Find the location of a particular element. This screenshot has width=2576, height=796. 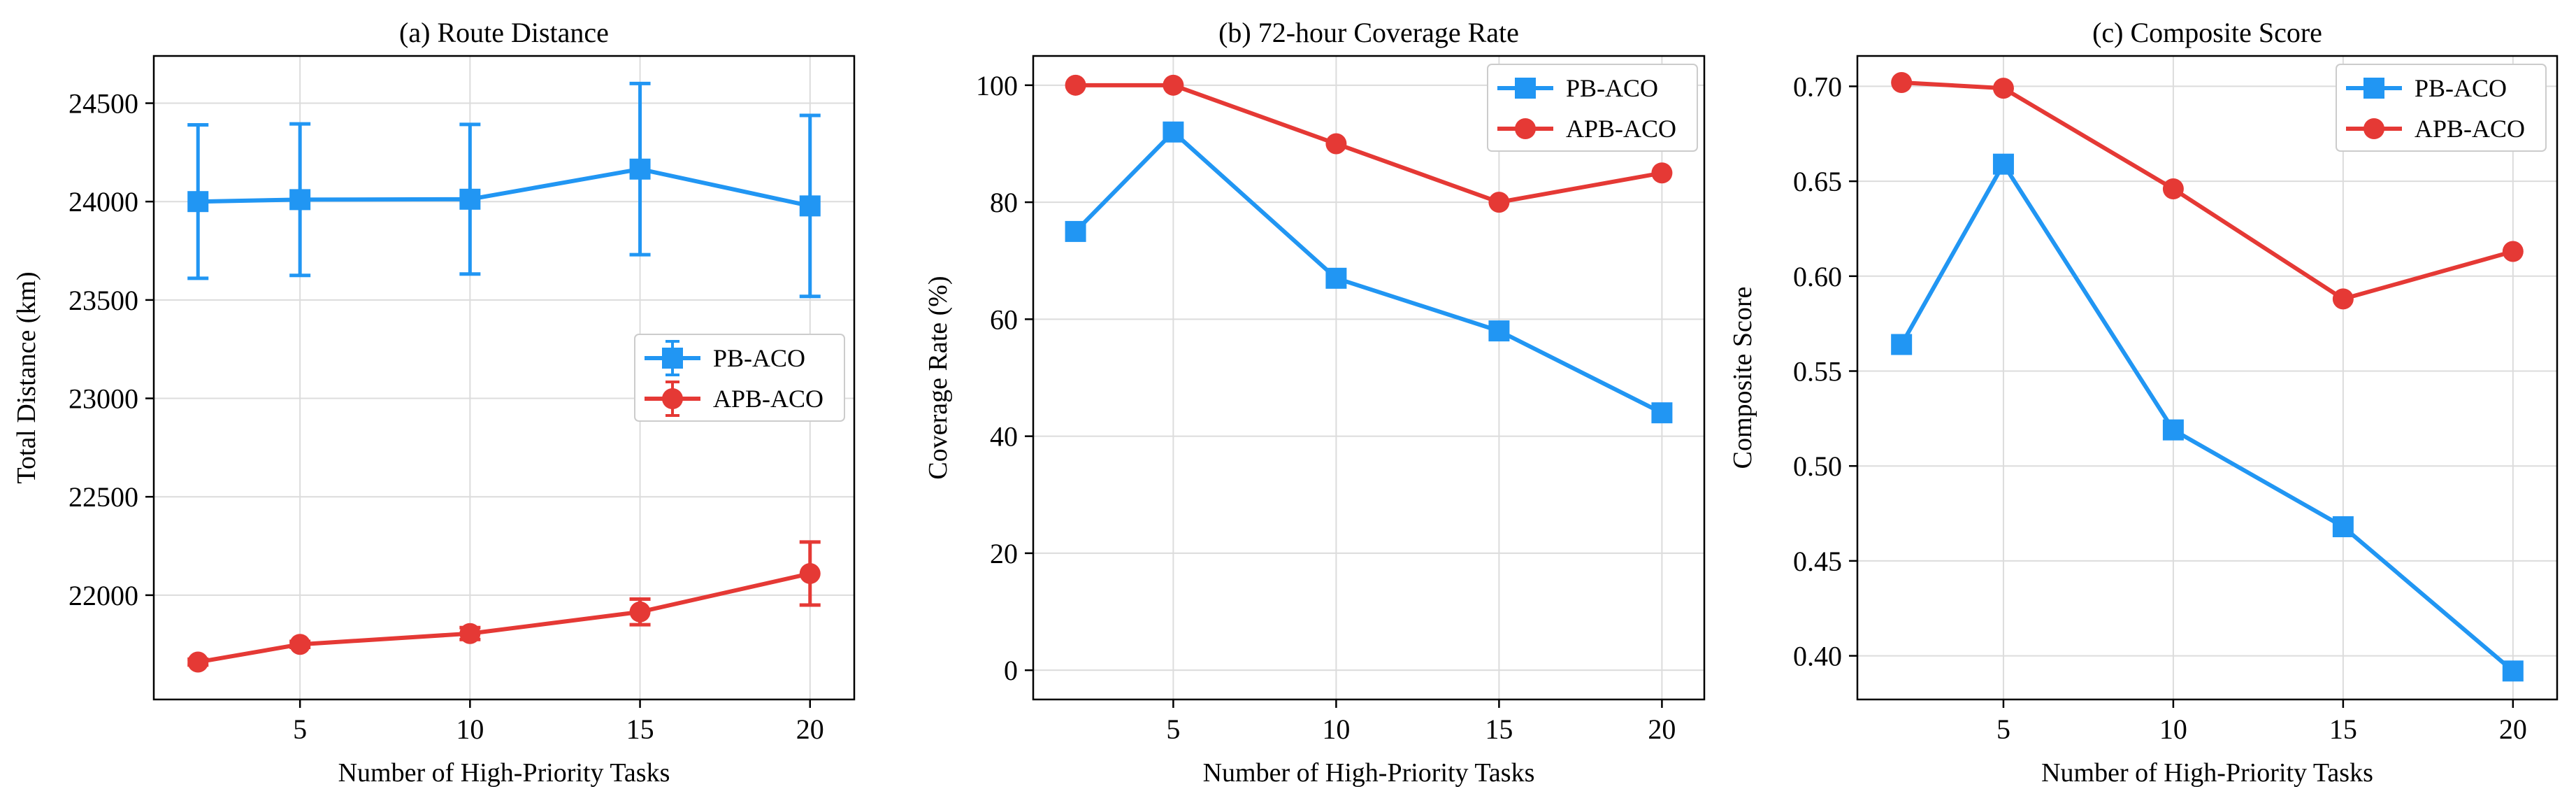

y-axis-label: Total Distance (km) is located at coordinates (26, 377).